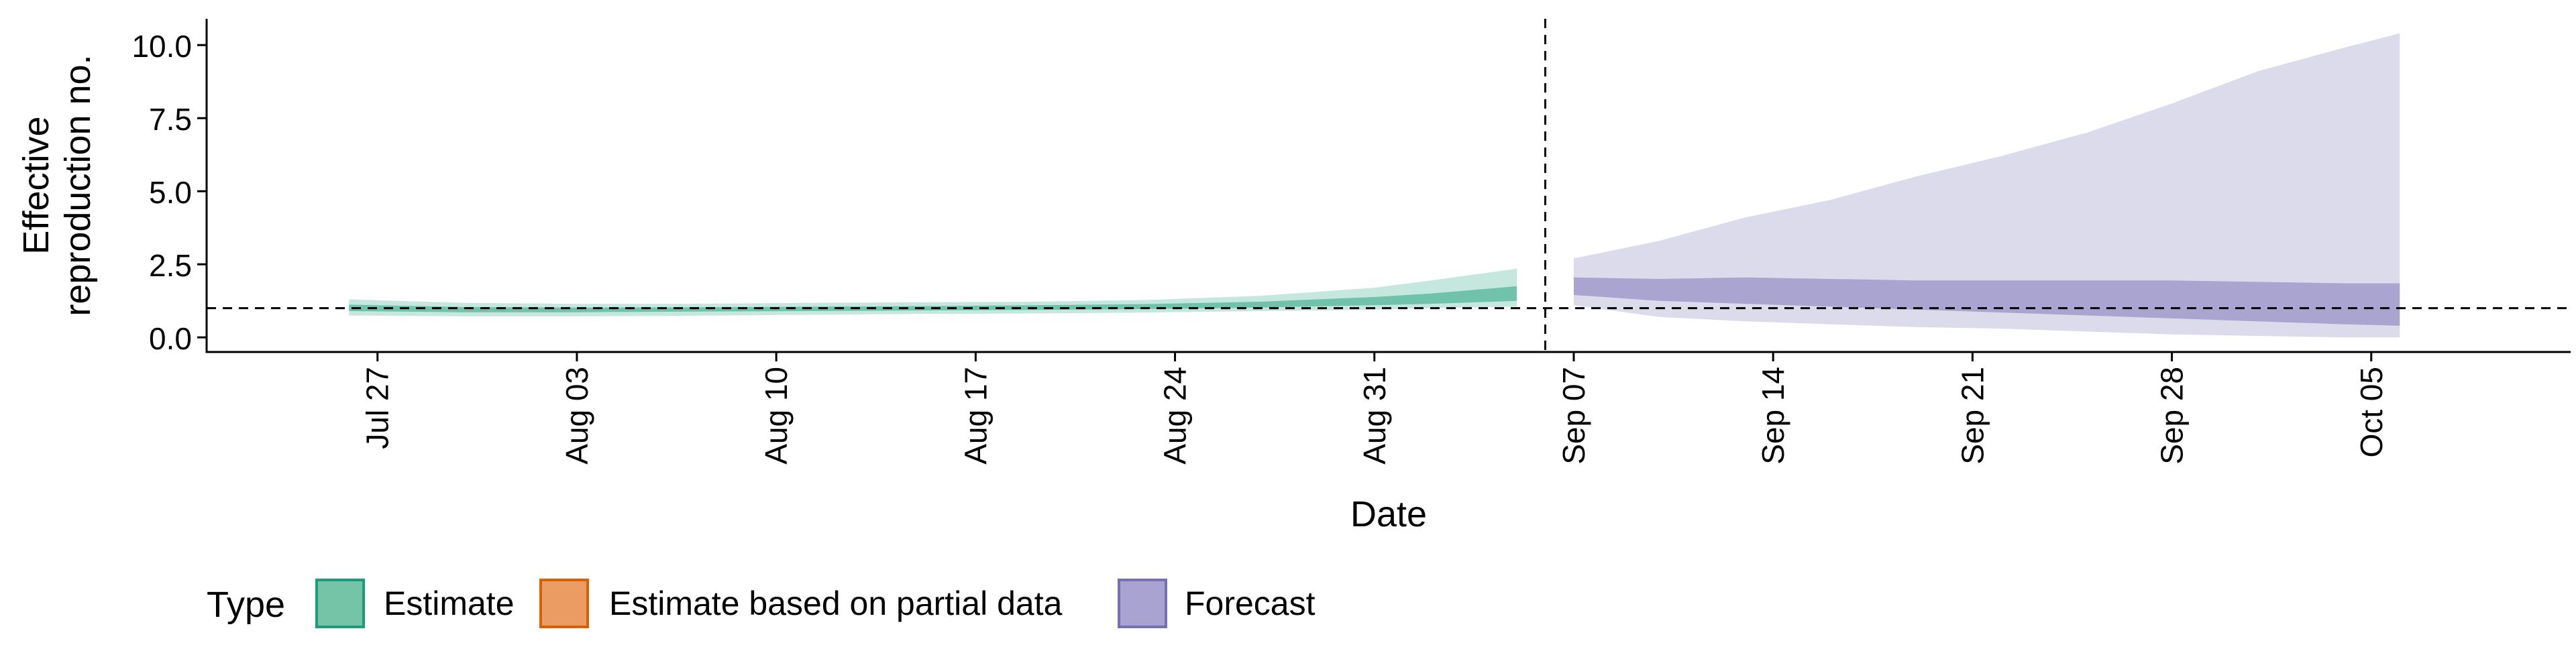  I want to click on legend-key-estimate, so click(340, 603).